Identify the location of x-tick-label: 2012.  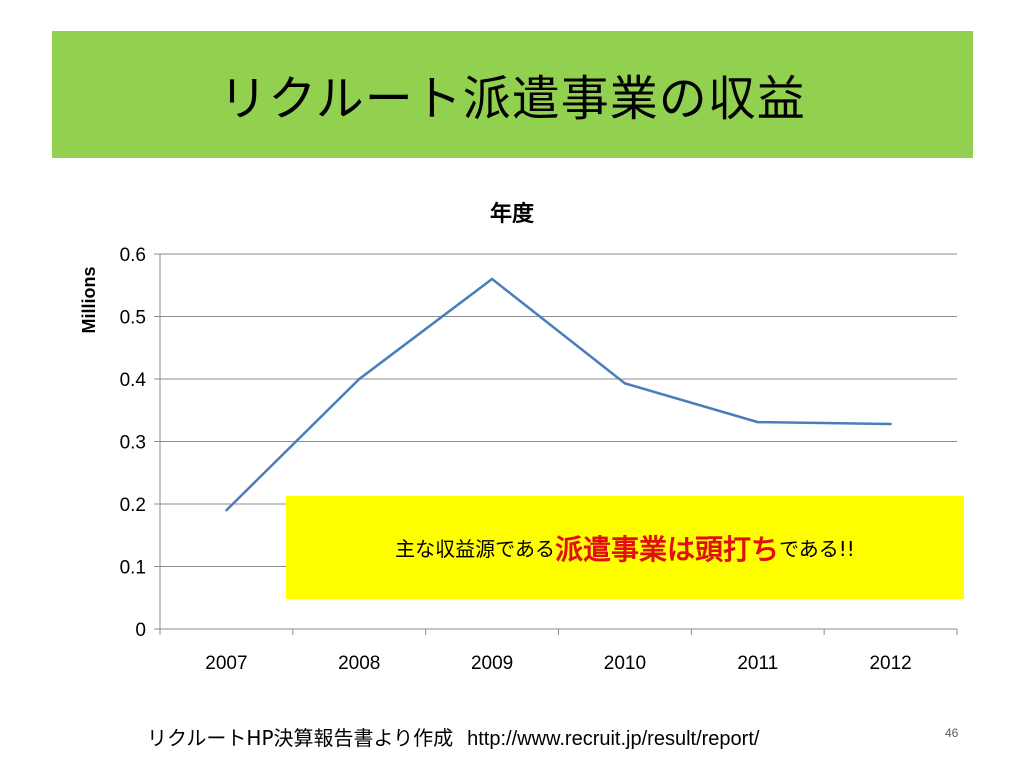
(890, 663).